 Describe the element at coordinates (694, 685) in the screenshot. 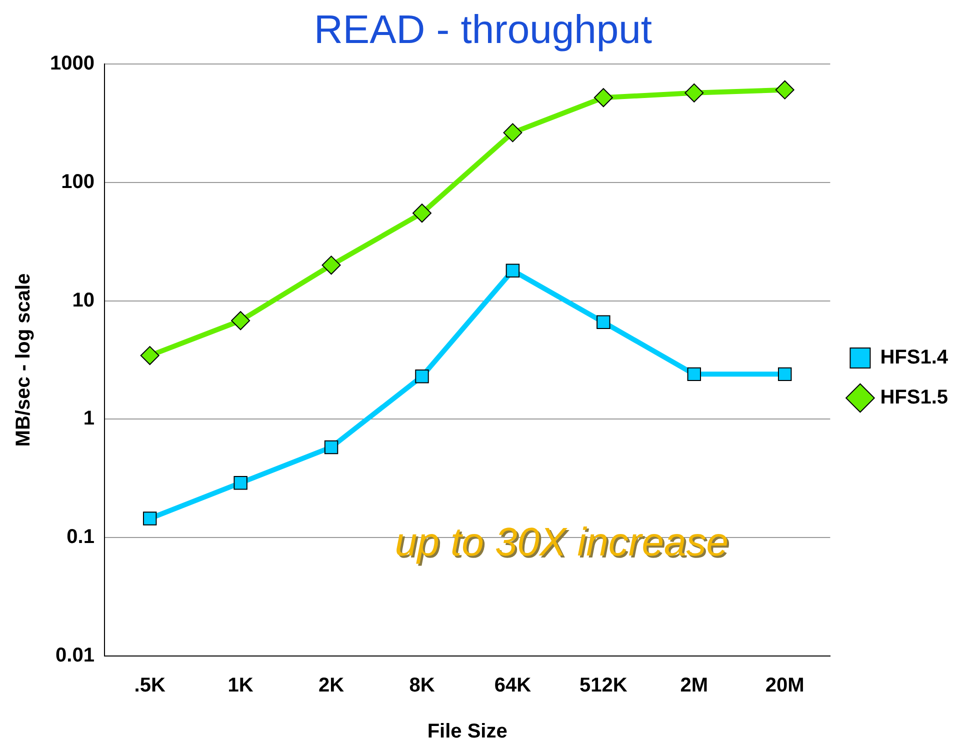

I see `x-tick-label: 2M` at that location.